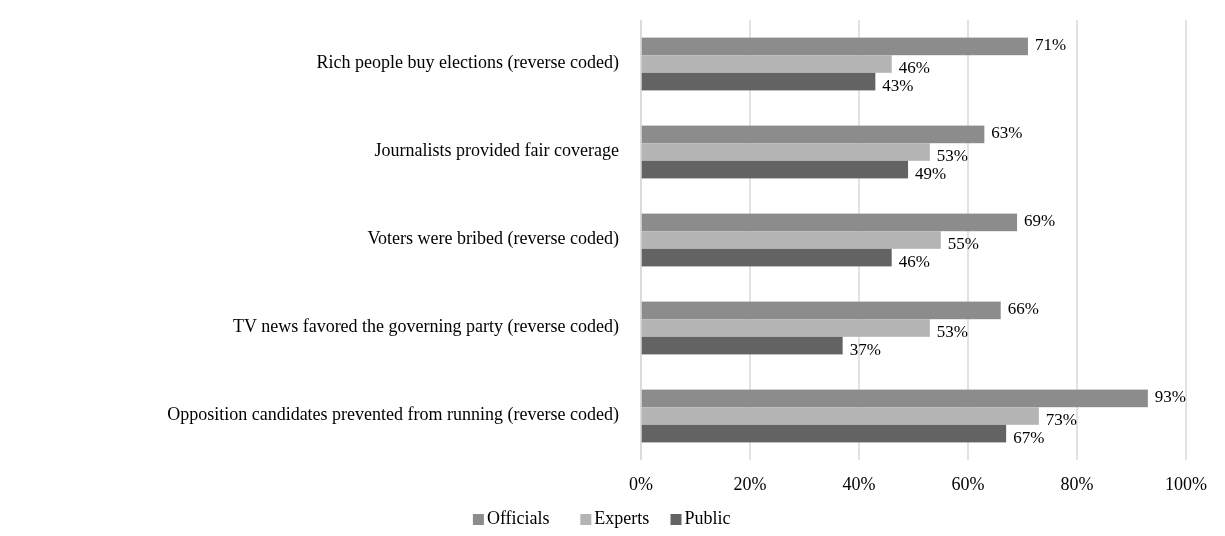  Describe the element at coordinates (707, 518) in the screenshot. I see `legend-label: Public` at that location.